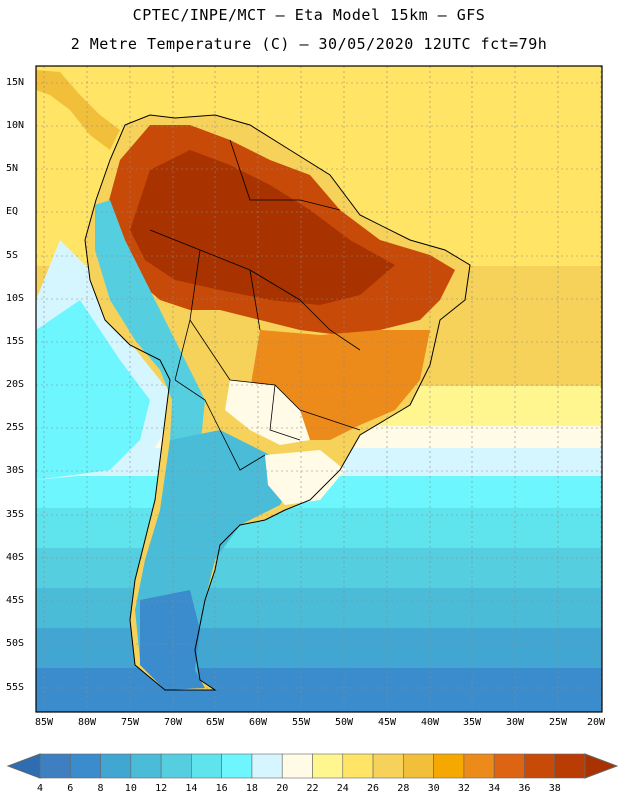  I want to click on colorbar-label: 16, so click(221, 788).